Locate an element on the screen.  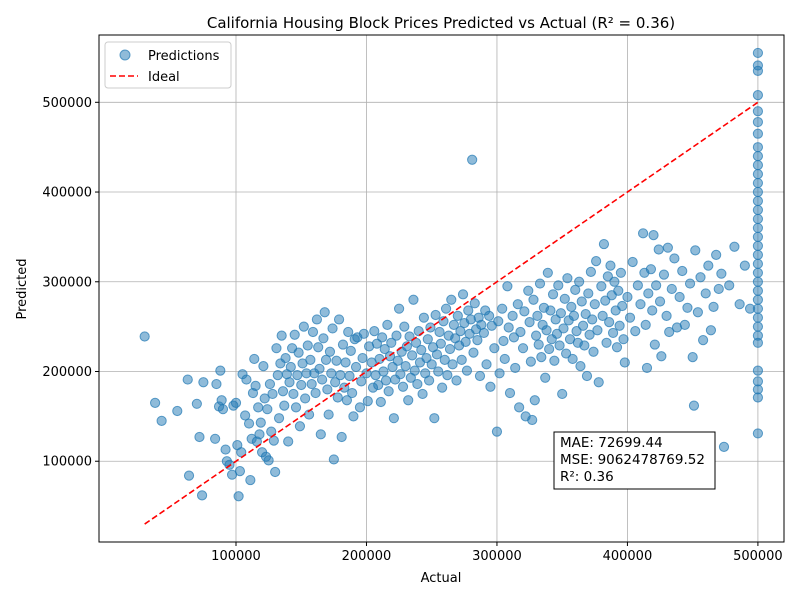
x-tick-label: 300000 is located at coordinates (497, 556).